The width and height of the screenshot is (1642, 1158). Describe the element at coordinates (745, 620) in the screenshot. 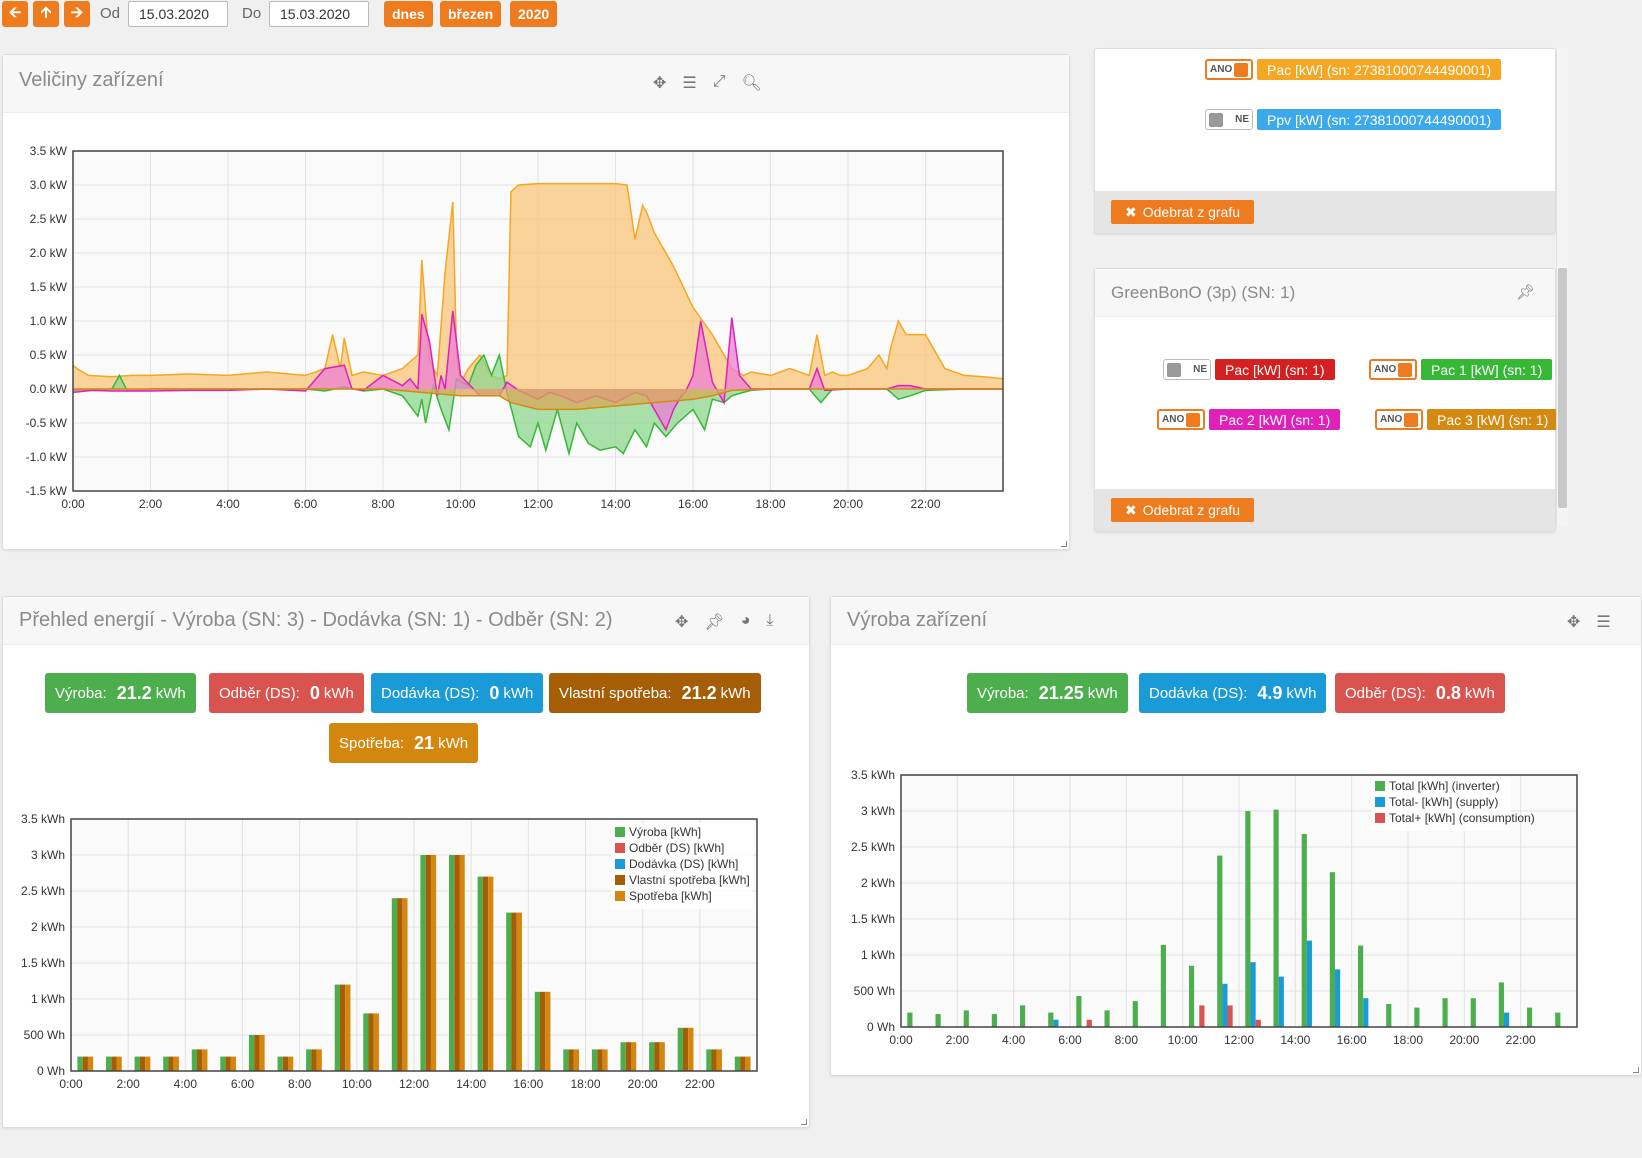

I see `pie-chart-icon: ◕` at that location.